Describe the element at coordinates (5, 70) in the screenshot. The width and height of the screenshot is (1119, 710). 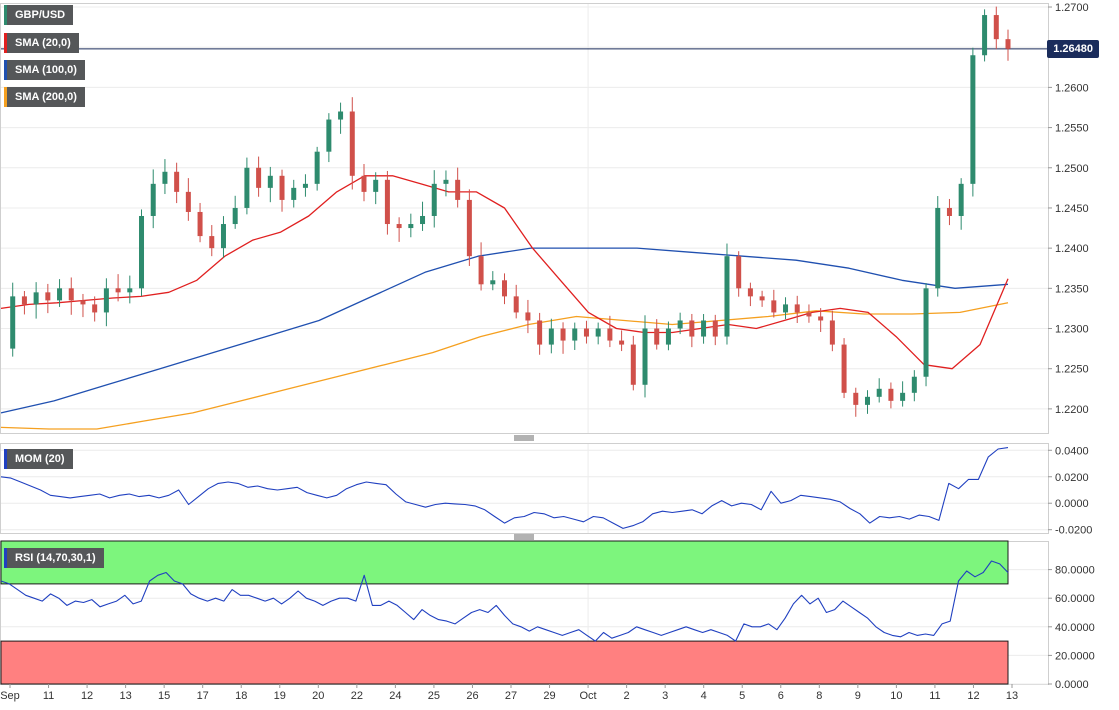
I see `legend-sma100-swatch` at that location.